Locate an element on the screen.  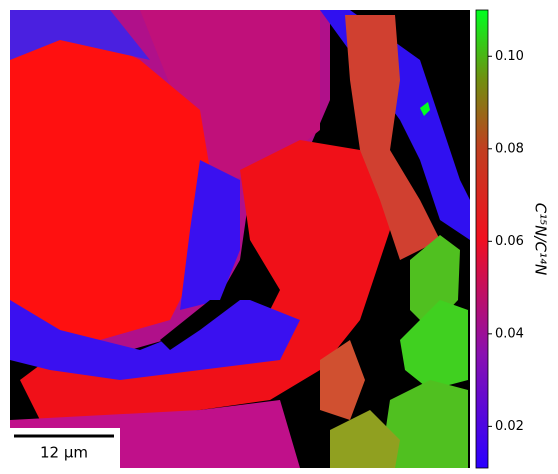
colorbar-label: C¹⁵N/C¹⁴N is located at coordinates (541, 239).